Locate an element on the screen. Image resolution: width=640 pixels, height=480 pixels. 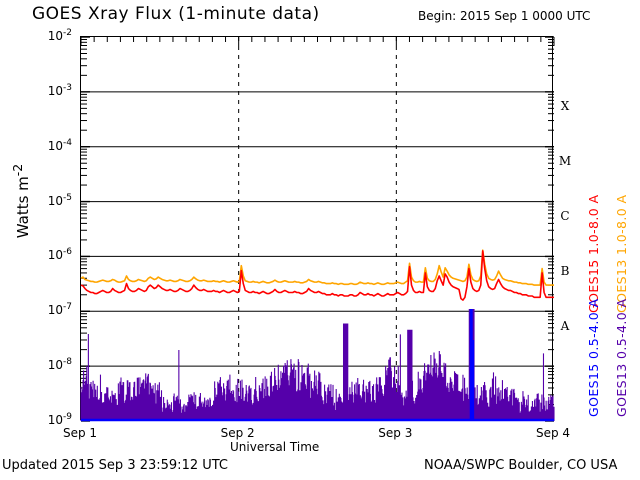
flare-class-a: A is located at coordinates (565, 325).